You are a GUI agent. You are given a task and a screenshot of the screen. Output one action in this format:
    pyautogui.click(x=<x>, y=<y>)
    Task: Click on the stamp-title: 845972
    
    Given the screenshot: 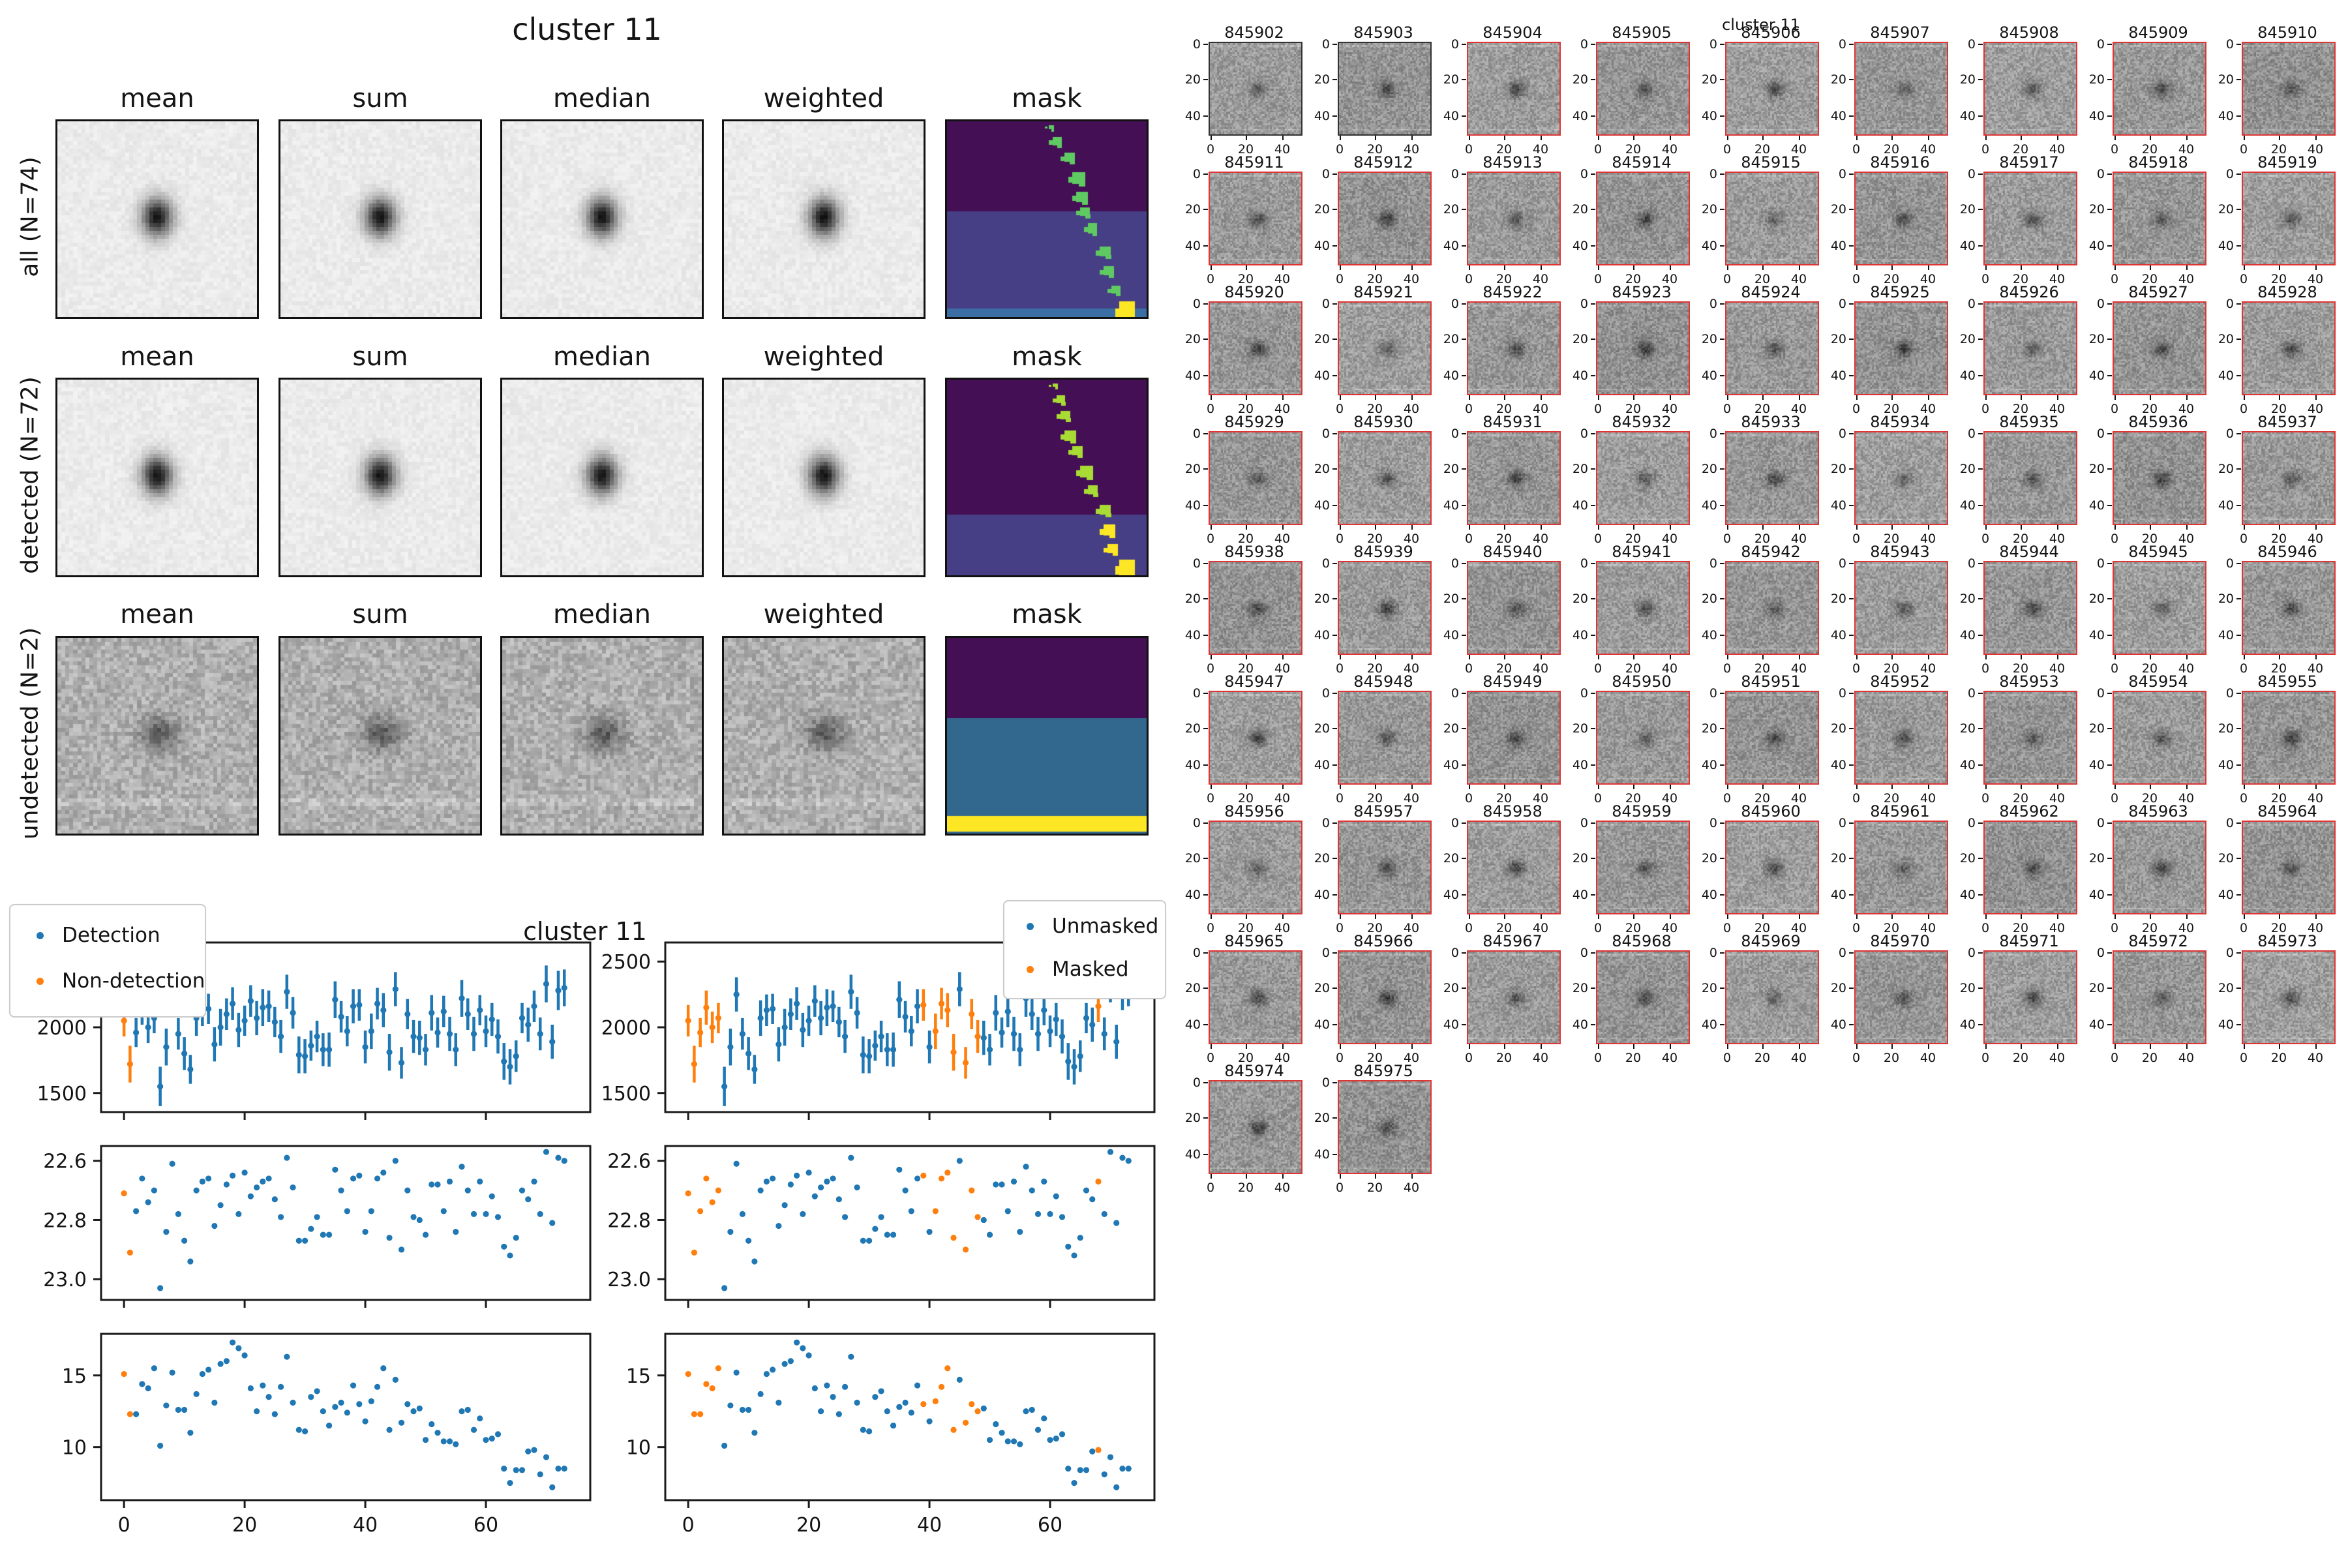 What is the action you would take?
    pyautogui.click(x=2158, y=941)
    